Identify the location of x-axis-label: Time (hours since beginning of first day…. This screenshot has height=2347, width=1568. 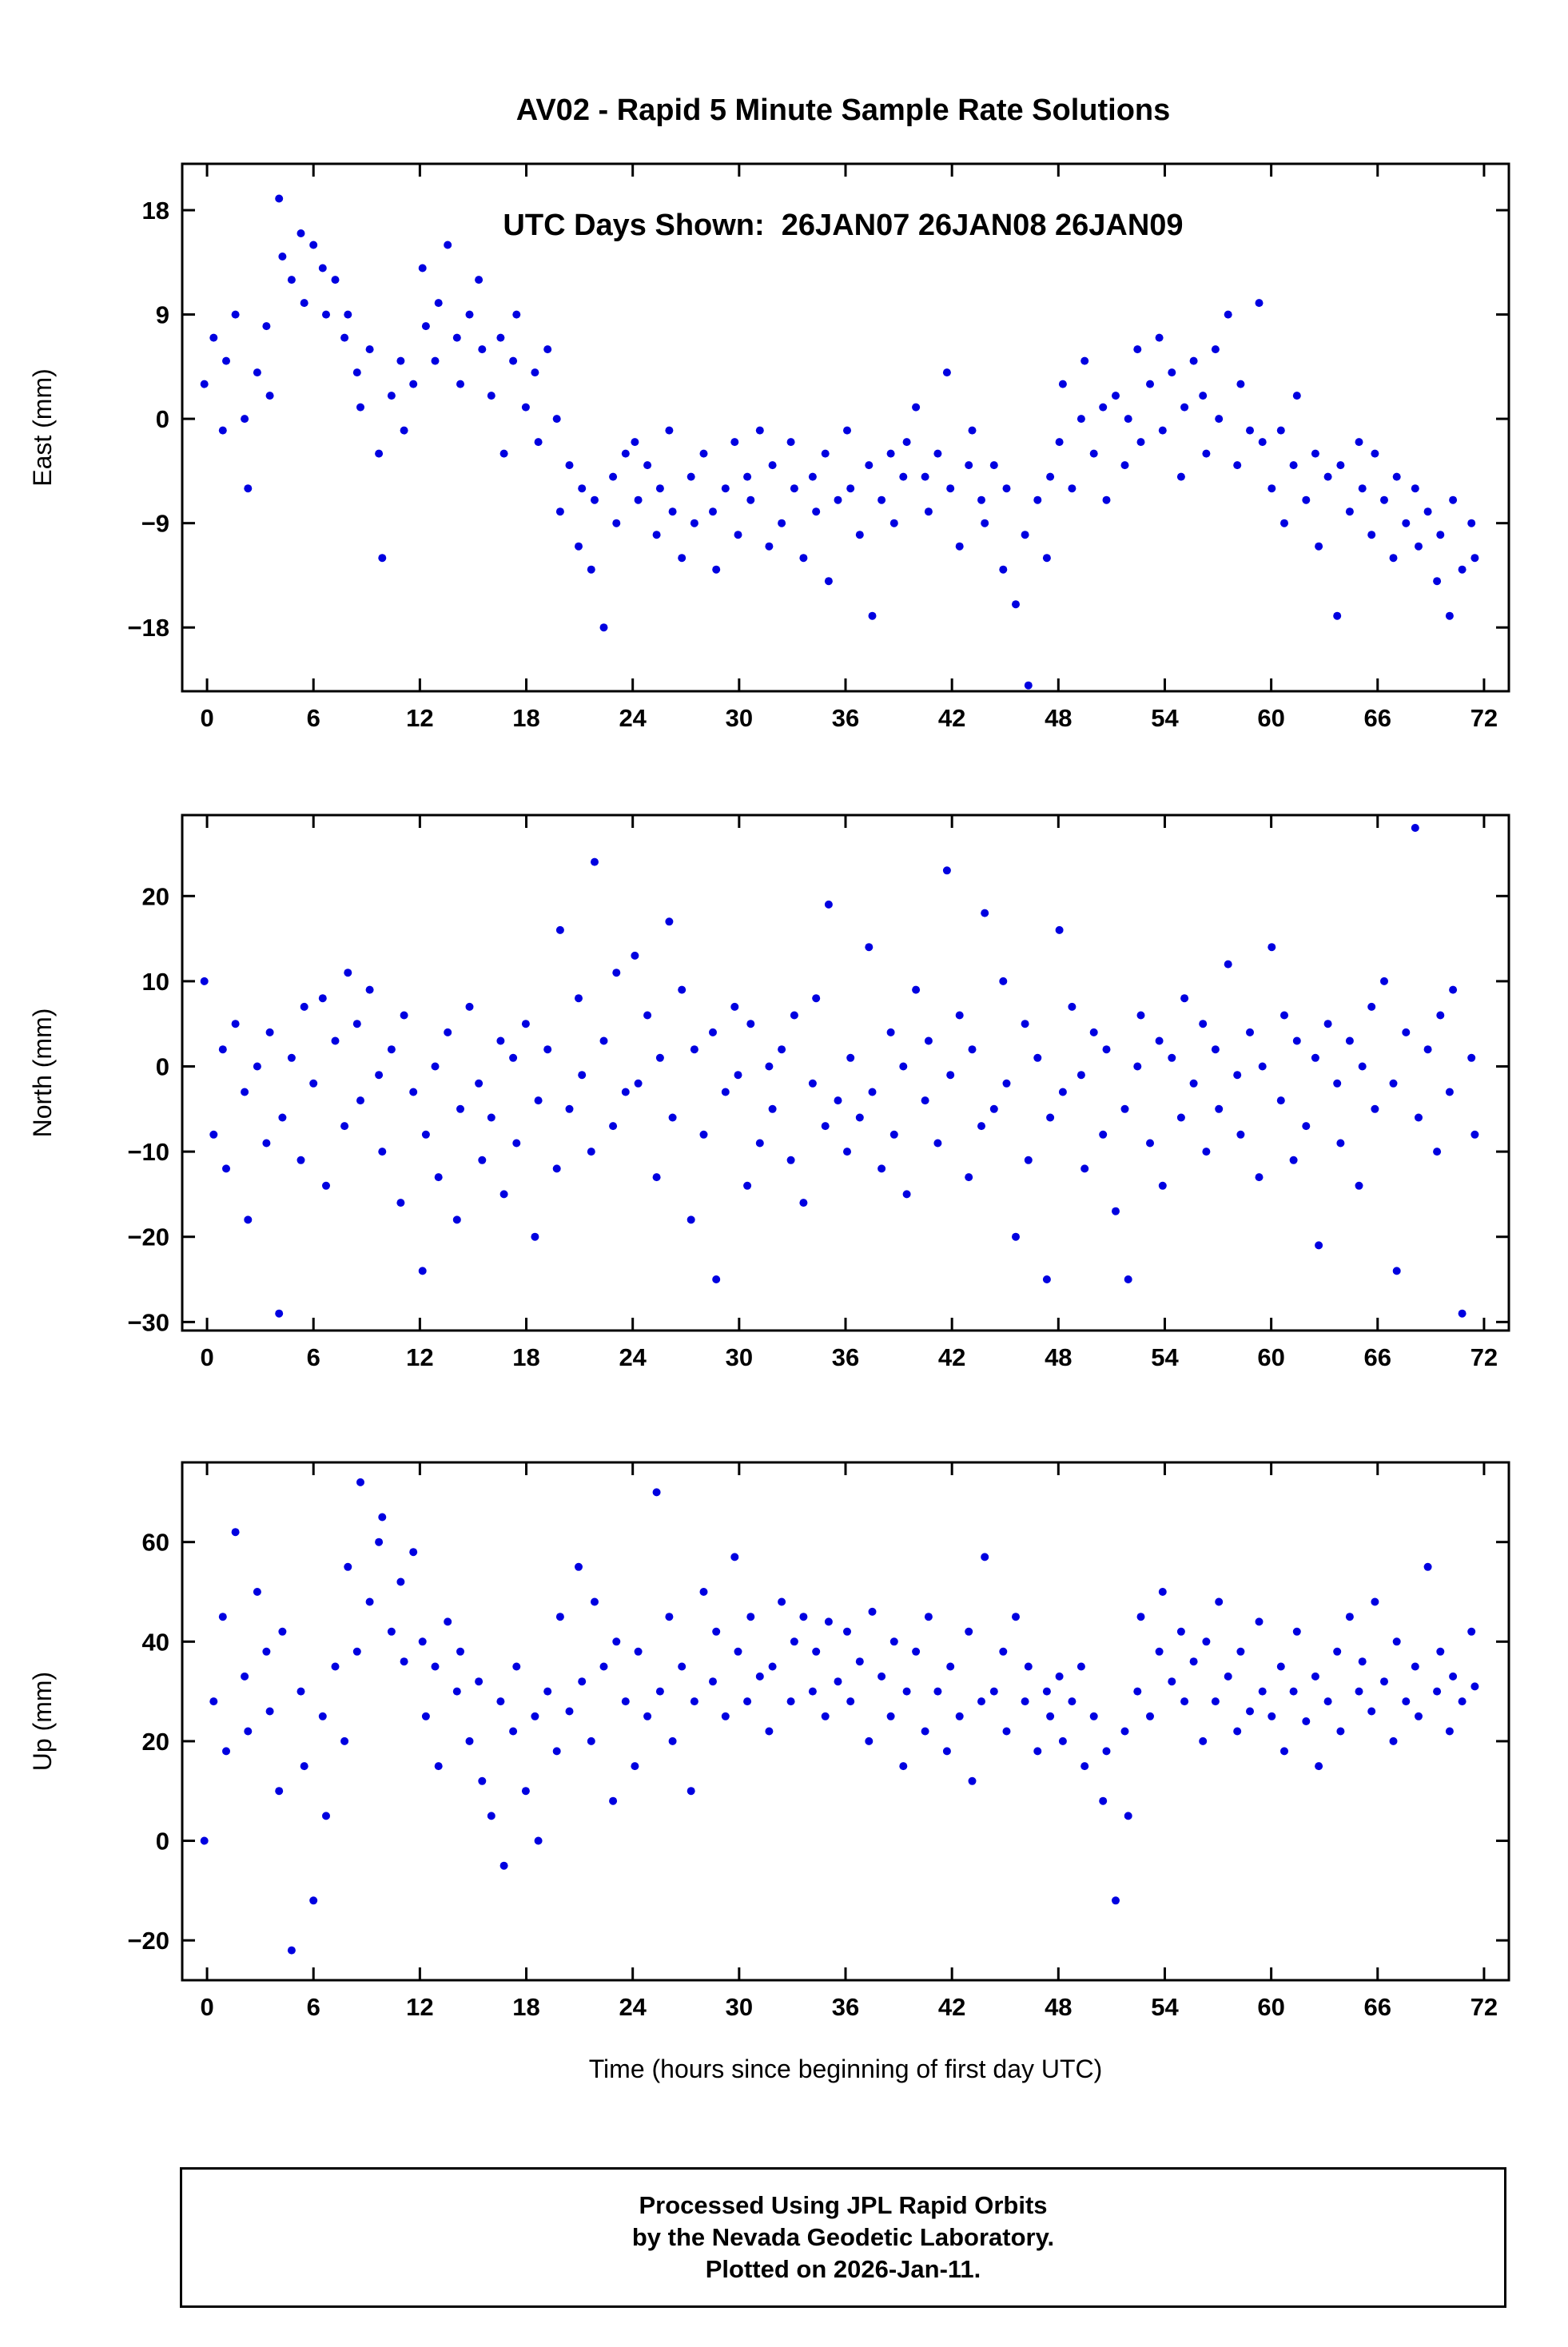
(846, 2069).